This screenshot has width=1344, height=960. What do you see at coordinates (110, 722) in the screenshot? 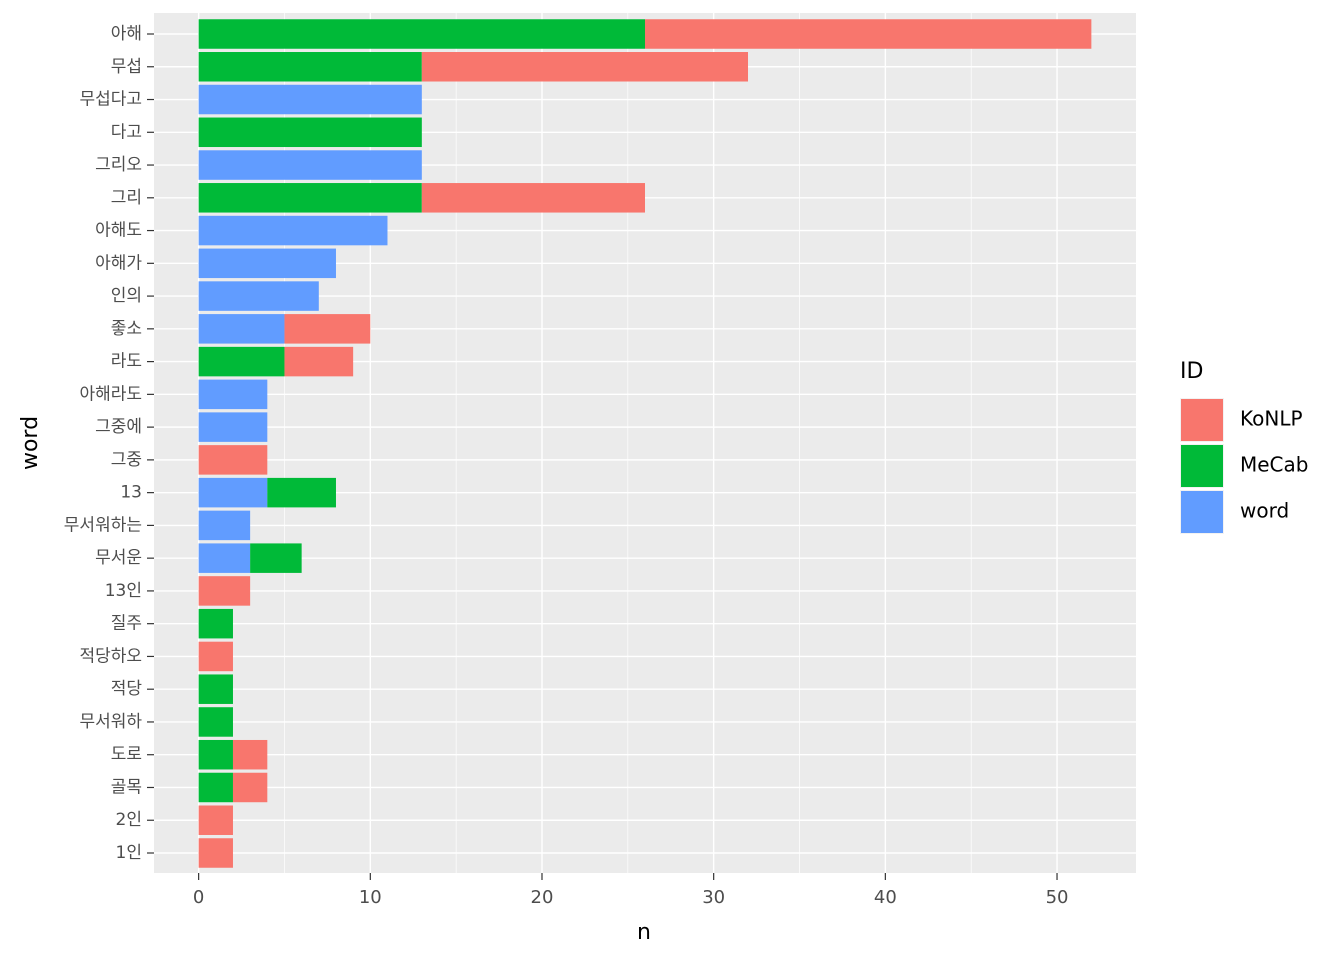
I see `y-tick-label: 무서워하` at bounding box center [110, 722].